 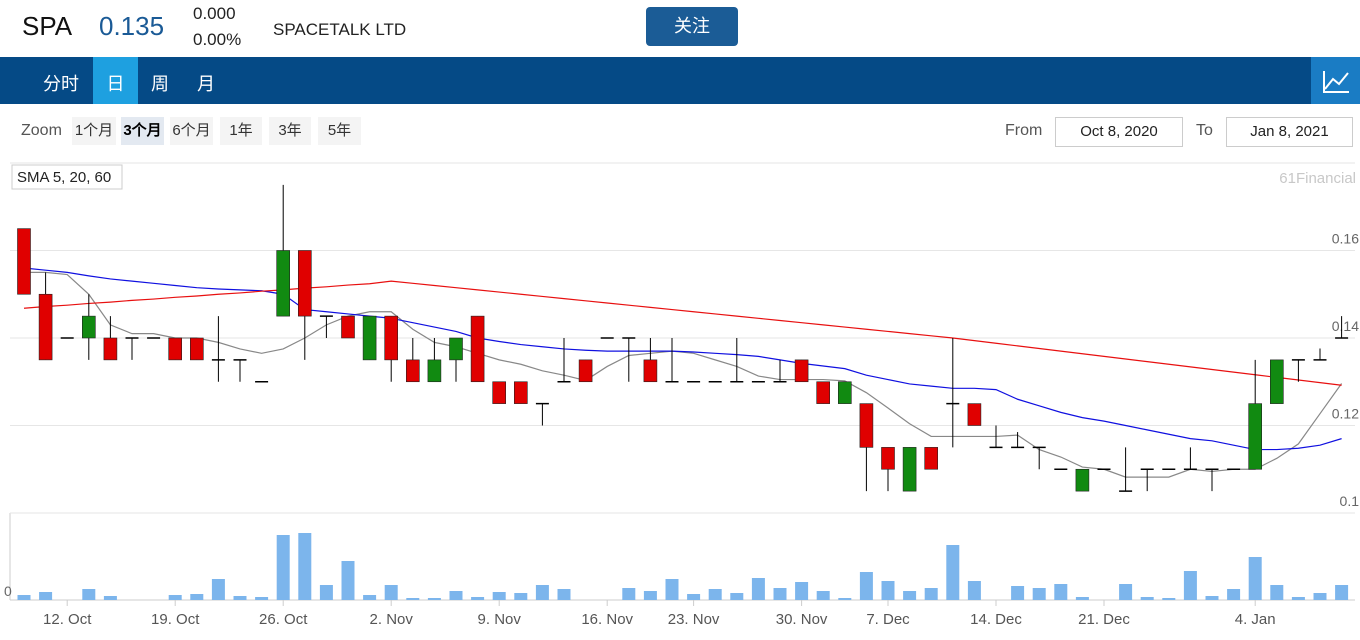 I want to click on y-tick-label: 0.14, so click(x=1345, y=326).